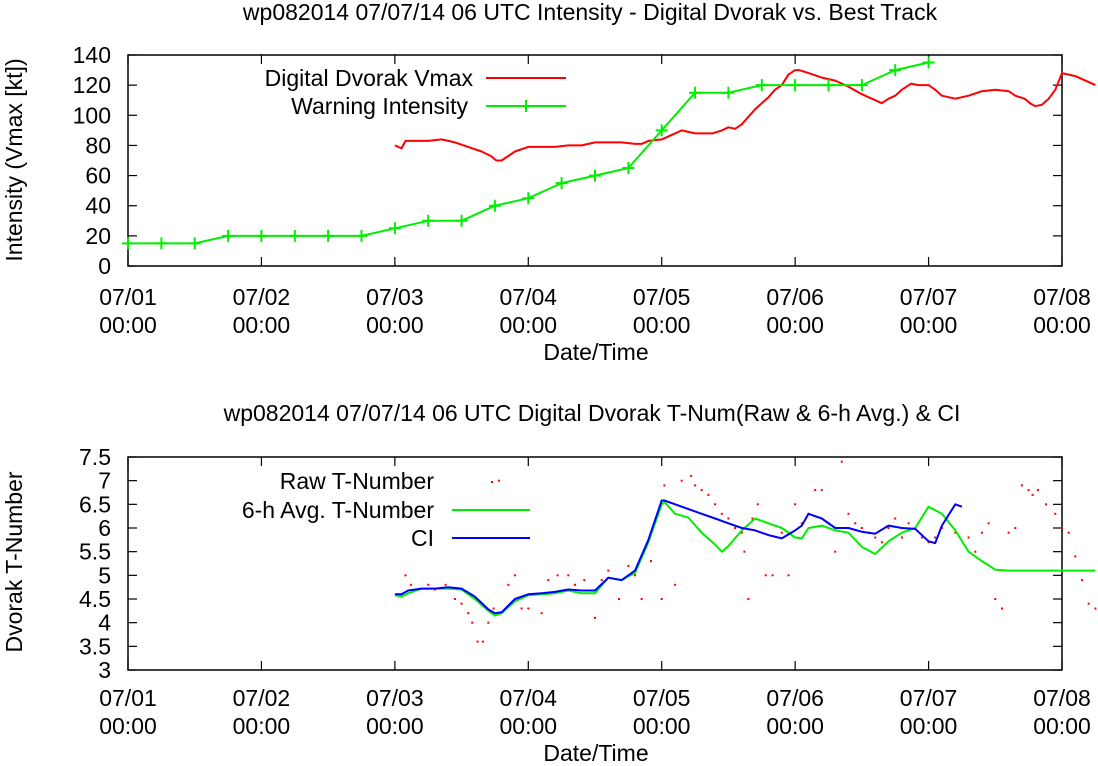  I want to click on x-tick-label-date: 07/01, so click(128, 297).